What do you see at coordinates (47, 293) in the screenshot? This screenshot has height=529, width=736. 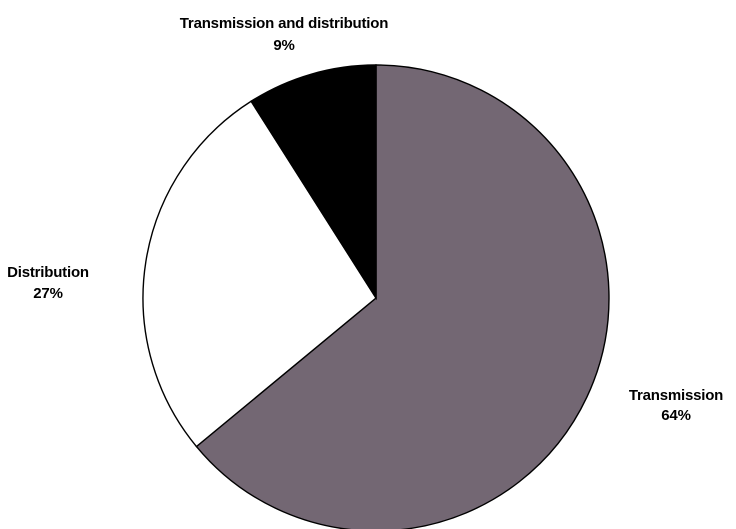 I see `percent-distribution: 27%` at bounding box center [47, 293].